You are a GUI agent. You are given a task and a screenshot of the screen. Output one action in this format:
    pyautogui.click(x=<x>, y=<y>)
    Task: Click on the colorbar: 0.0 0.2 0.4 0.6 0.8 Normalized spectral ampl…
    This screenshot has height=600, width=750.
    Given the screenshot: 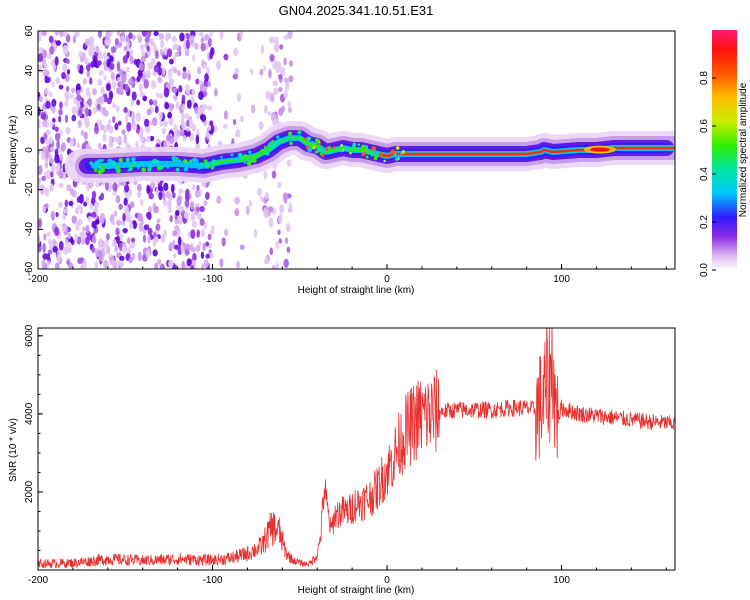 What is the action you would take?
    pyautogui.click(x=724, y=153)
    